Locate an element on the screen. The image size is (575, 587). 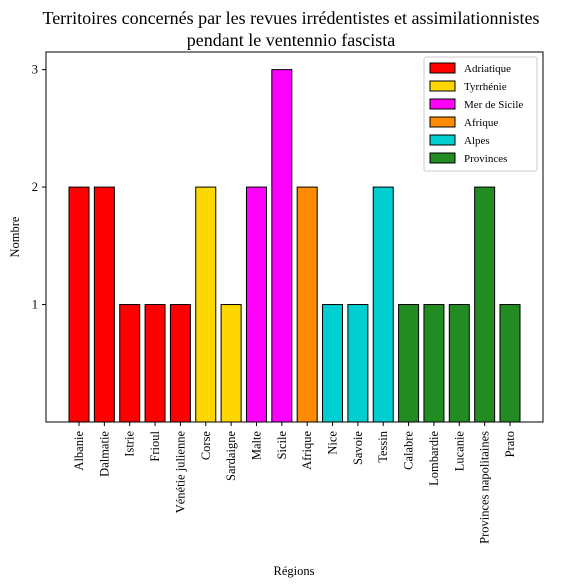
x-tick-label: Calabre is located at coordinates (409, 450).